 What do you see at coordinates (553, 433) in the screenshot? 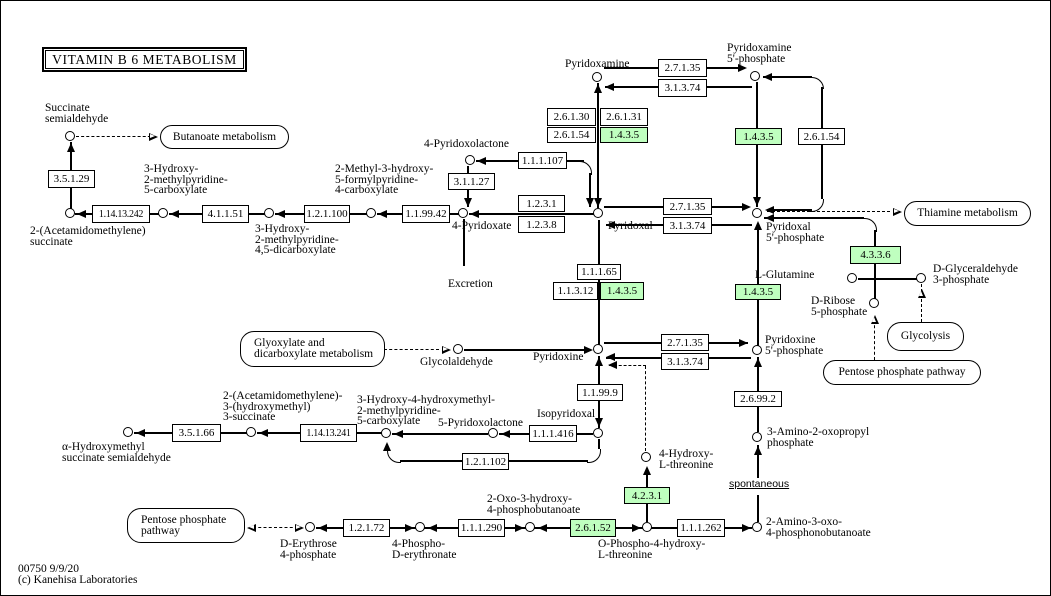
I see `enzyme-1-1-1-416: 1.1.1.416` at bounding box center [553, 433].